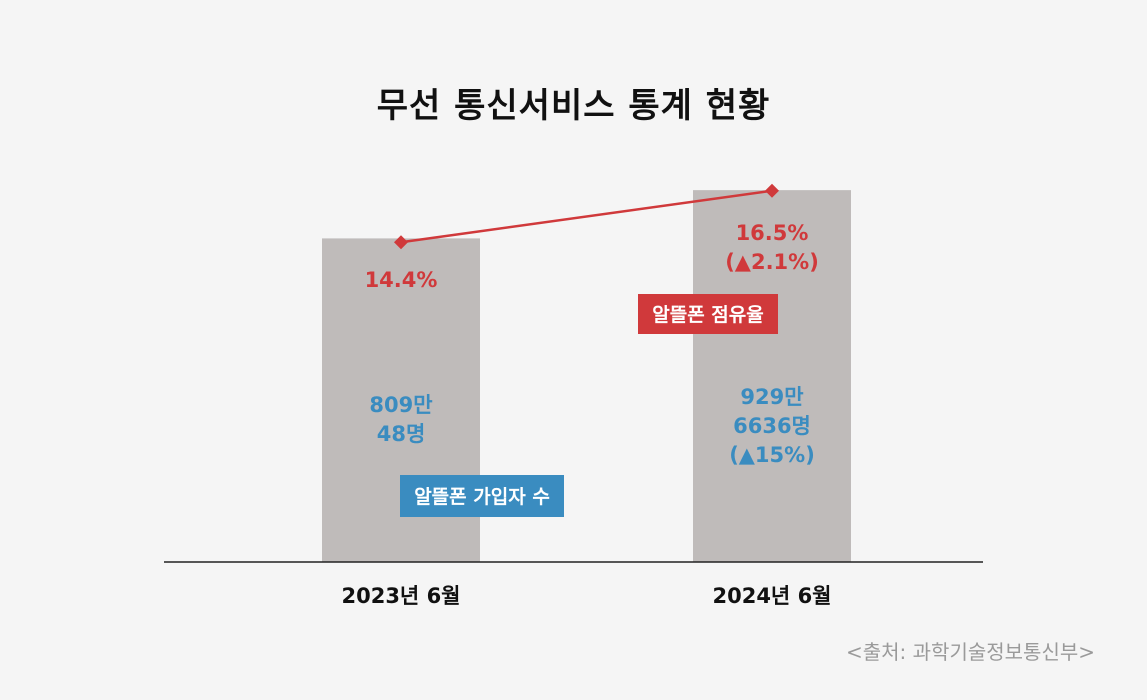  I want to click on bar-value-label-2-1: 929만, so click(771, 397).